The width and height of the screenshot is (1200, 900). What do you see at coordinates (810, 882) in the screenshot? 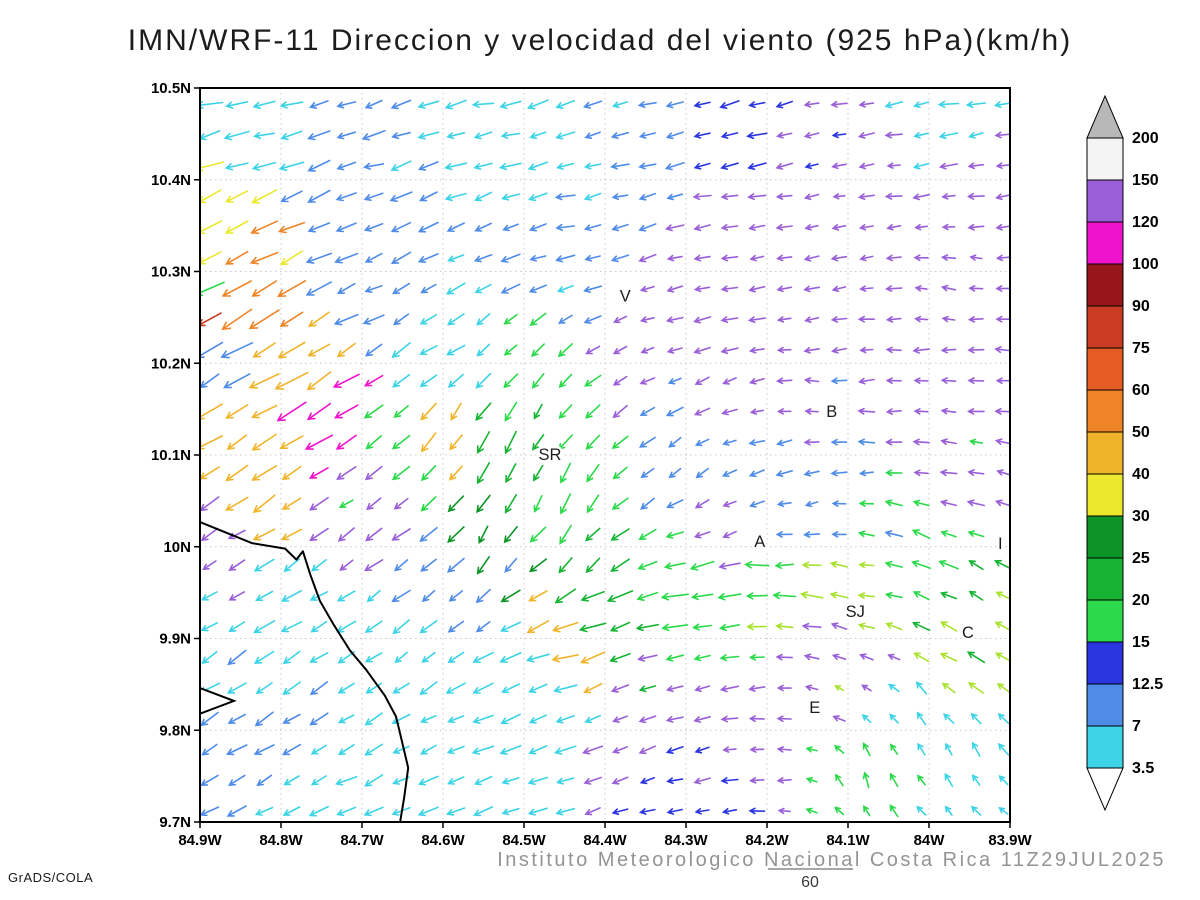
I see `reference-vector-label: 60` at bounding box center [810, 882].